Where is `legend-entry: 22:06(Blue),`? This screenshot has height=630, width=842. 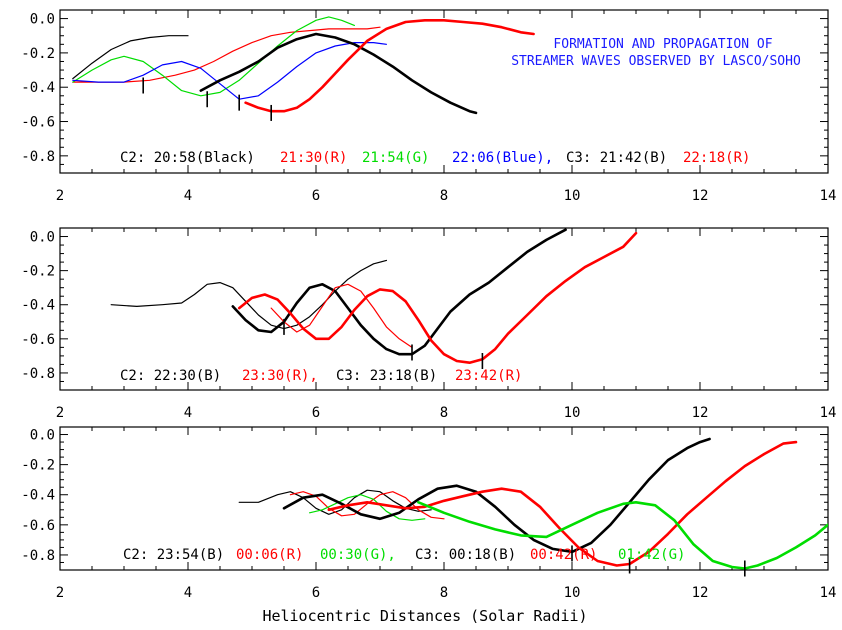
legend-entry: 22:06(Blue), is located at coordinates (502, 158).